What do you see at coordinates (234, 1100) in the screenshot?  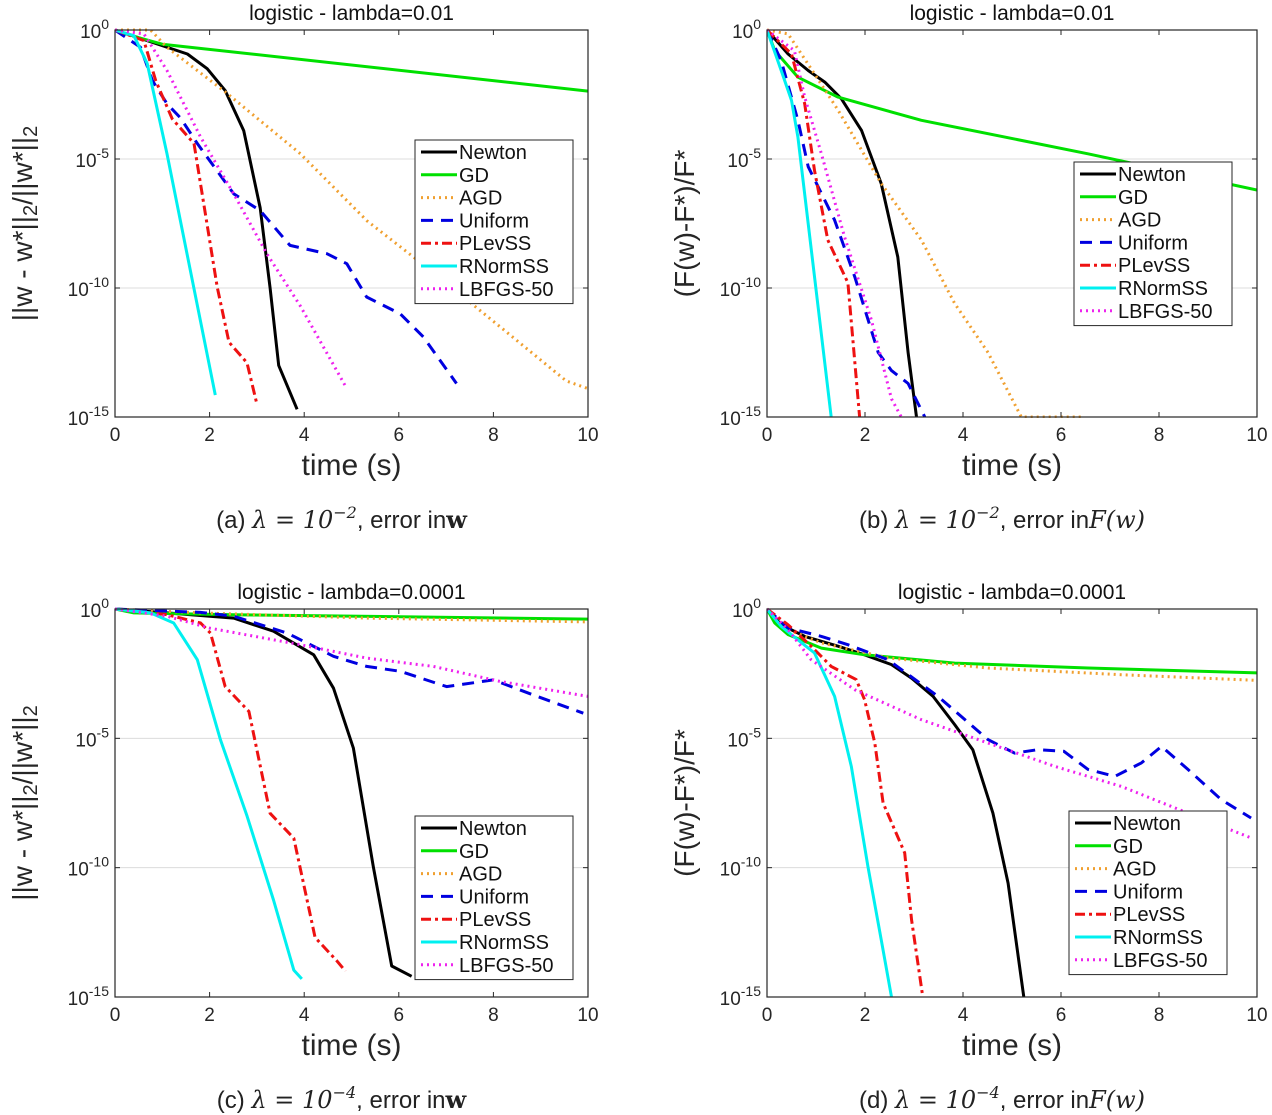 I see `caption-label: (c)` at bounding box center [234, 1100].